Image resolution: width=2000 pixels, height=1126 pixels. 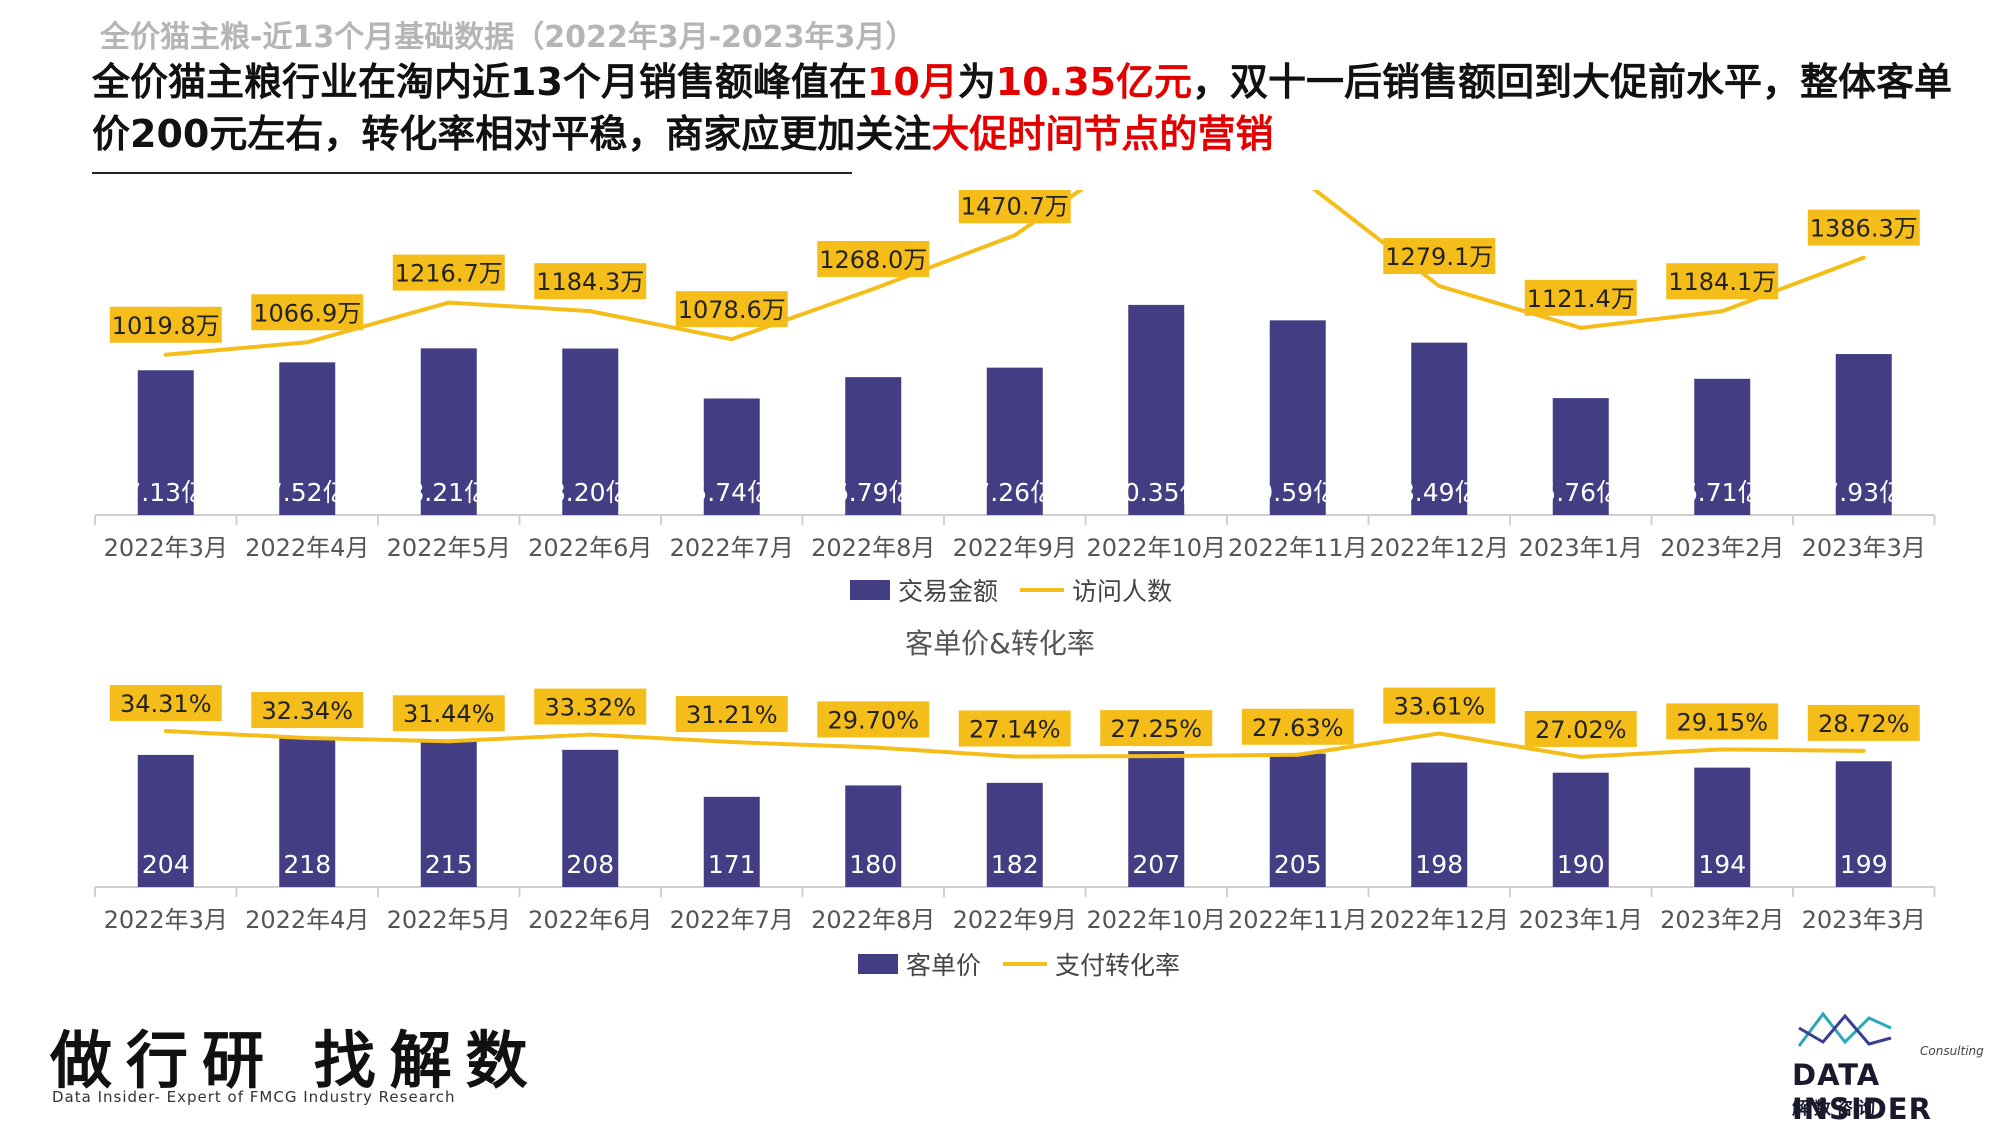 I want to click on bar-value-label: 8.21亿, so click(x=448, y=492).